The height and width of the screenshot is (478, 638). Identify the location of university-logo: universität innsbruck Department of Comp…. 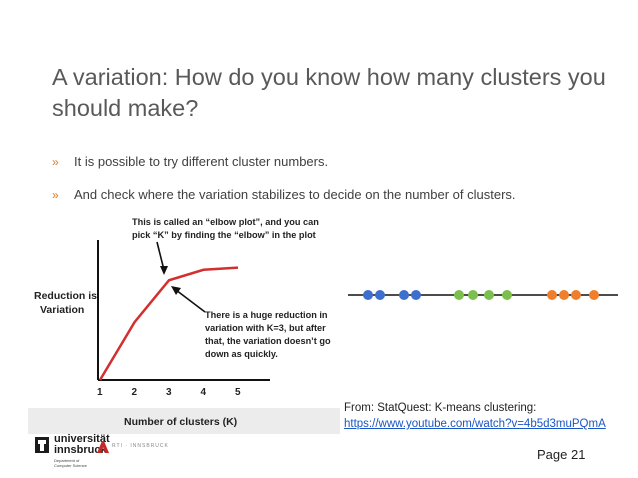
(71, 451).